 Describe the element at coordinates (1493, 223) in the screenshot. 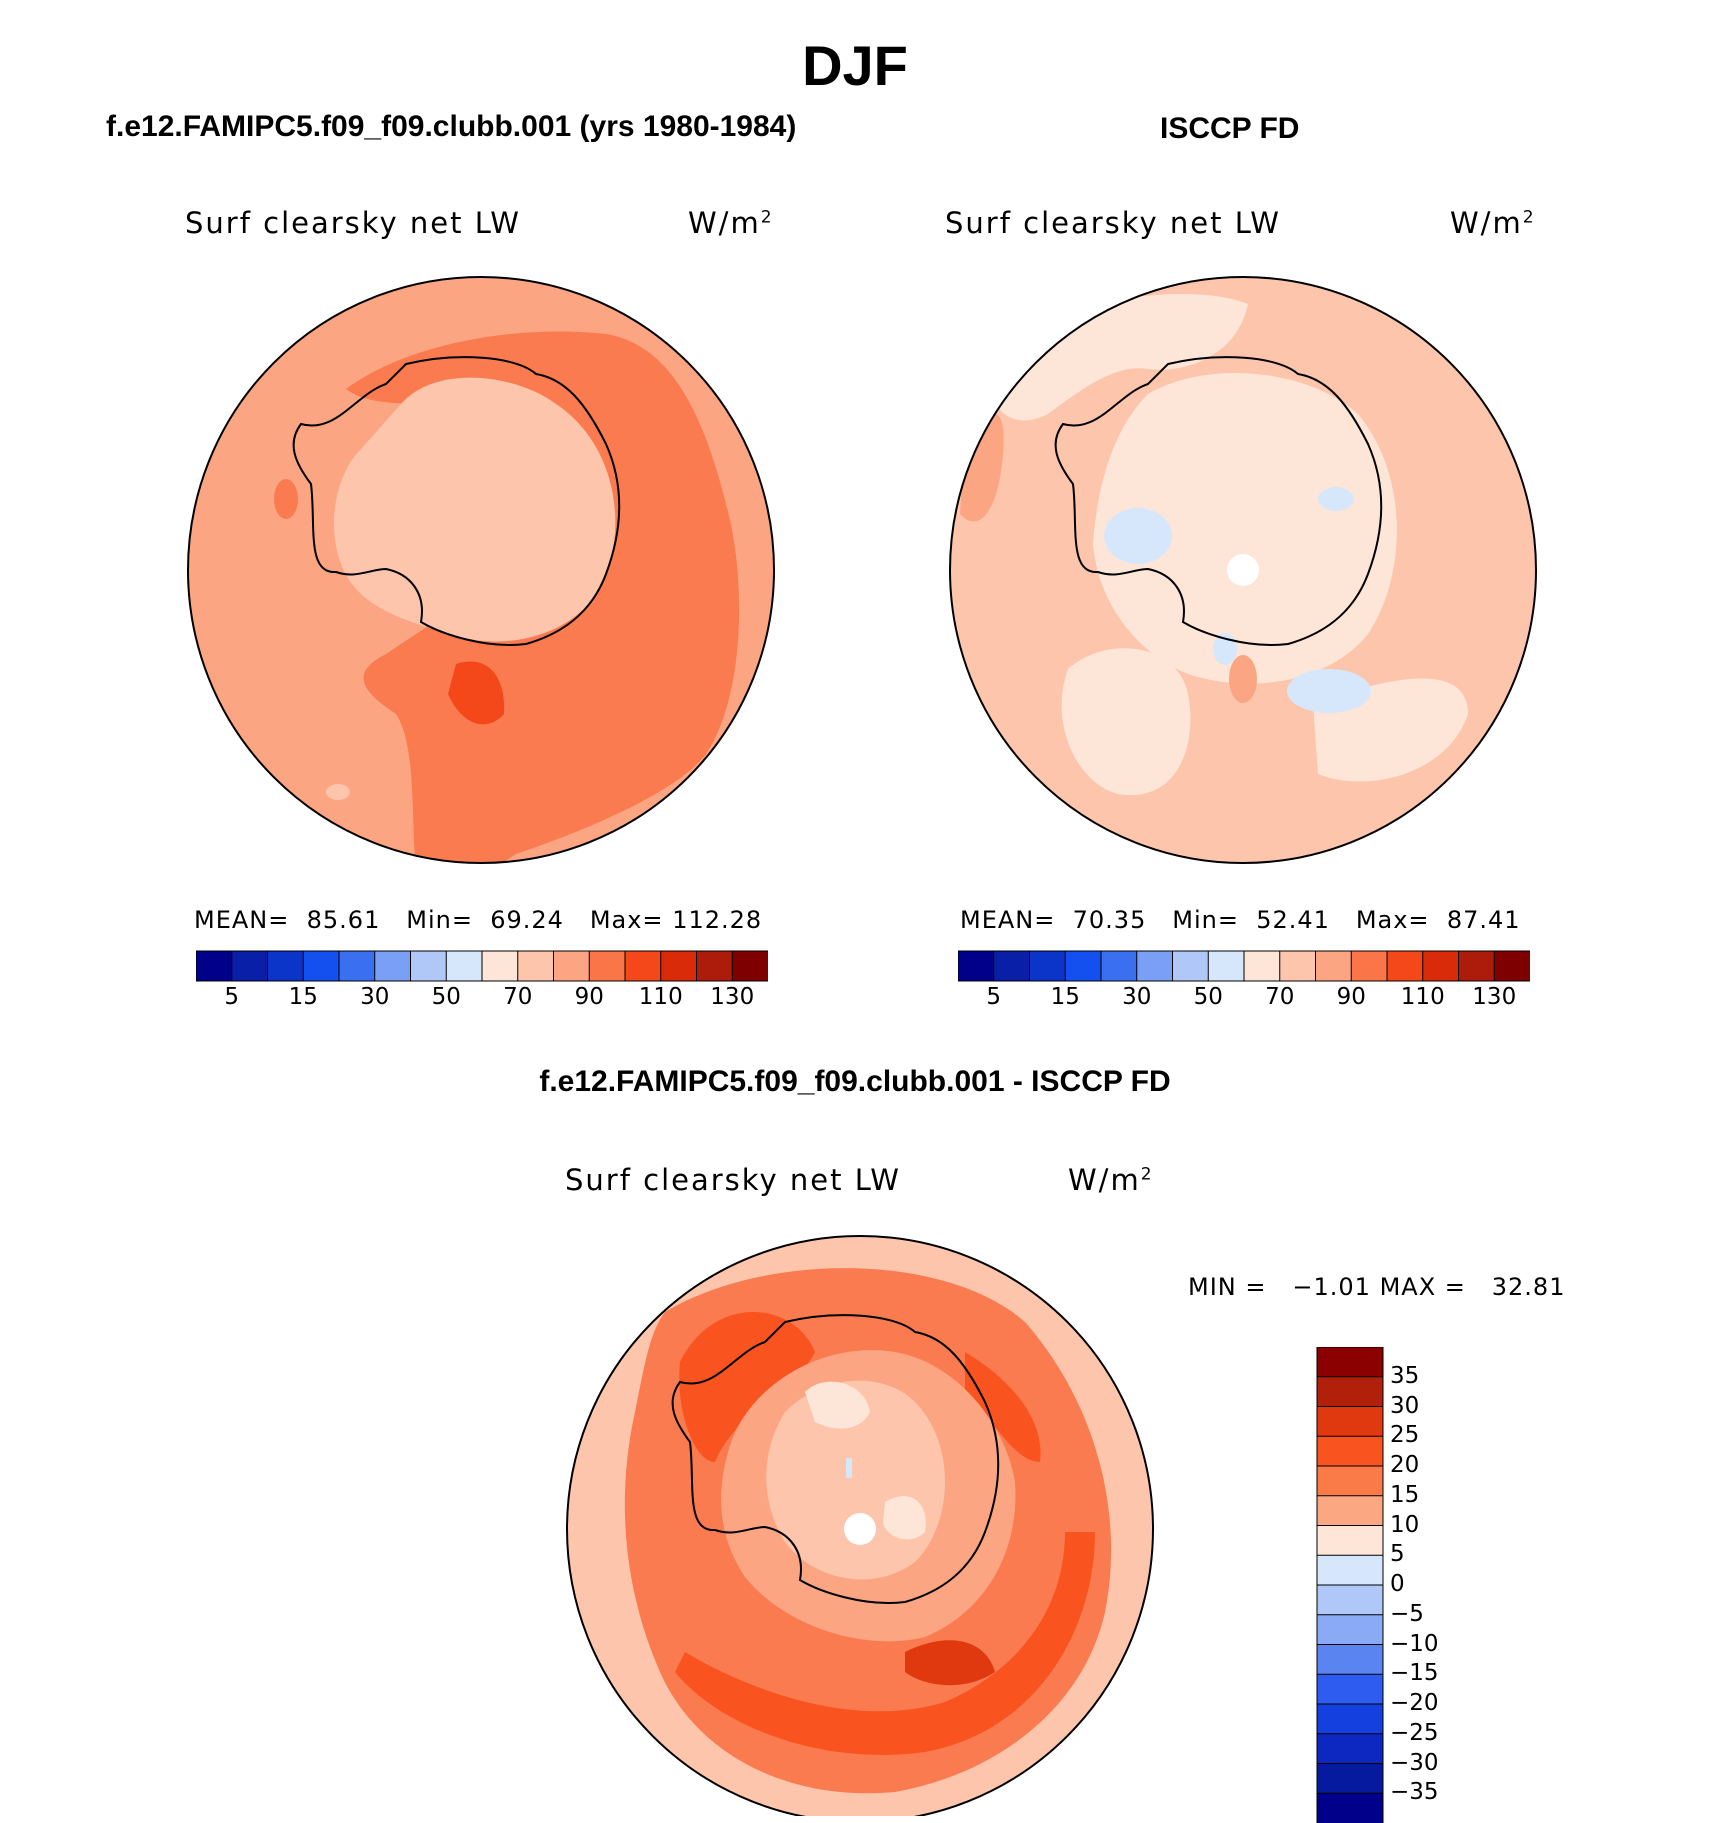

I see `panel-2-units: W/m2` at that location.